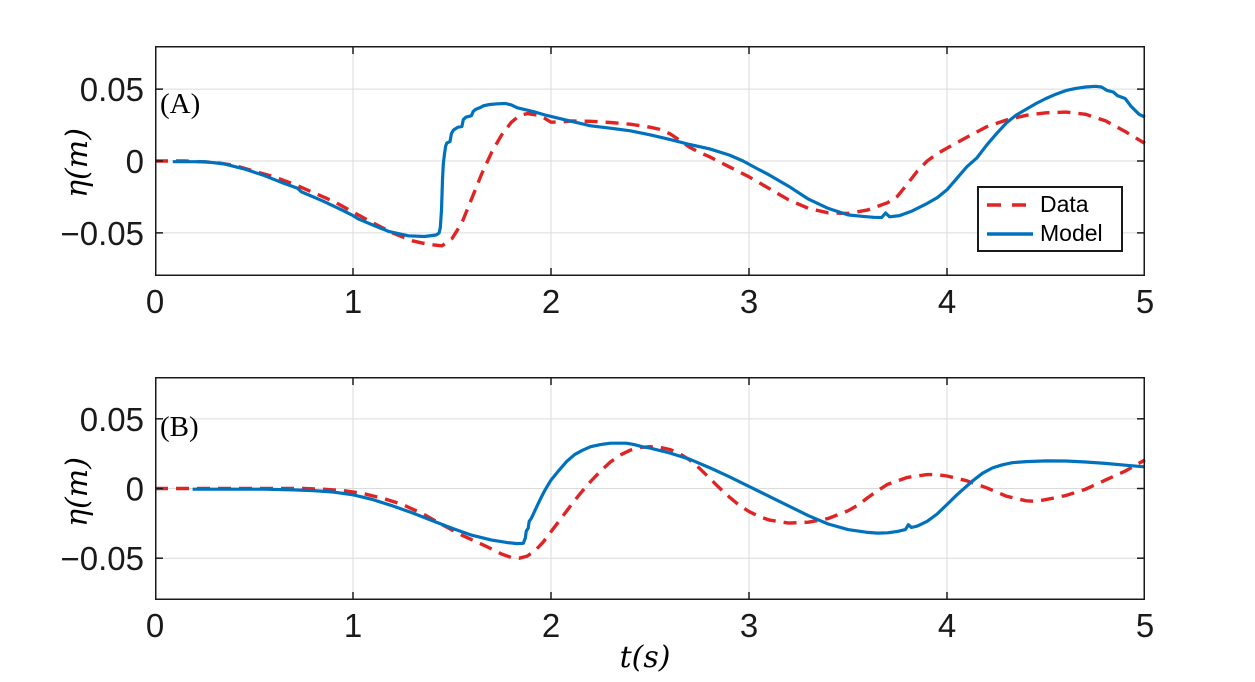 This screenshot has height=682, width=1255. I want to click on y-axis-label-a: η(m), so click(77, 163).